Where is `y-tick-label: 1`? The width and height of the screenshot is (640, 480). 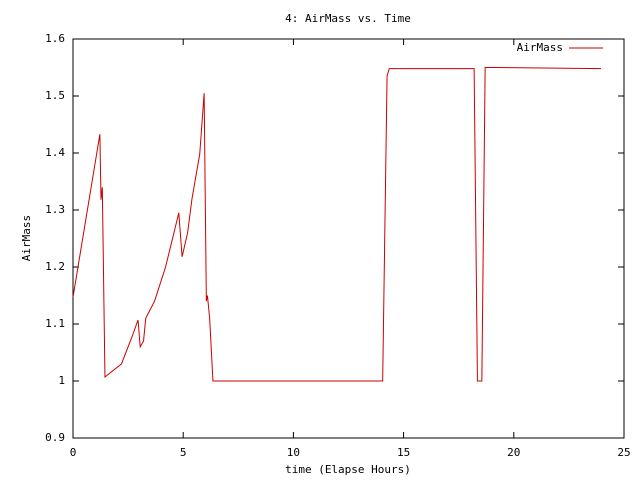
y-tick-label: 1 is located at coordinates (61, 380).